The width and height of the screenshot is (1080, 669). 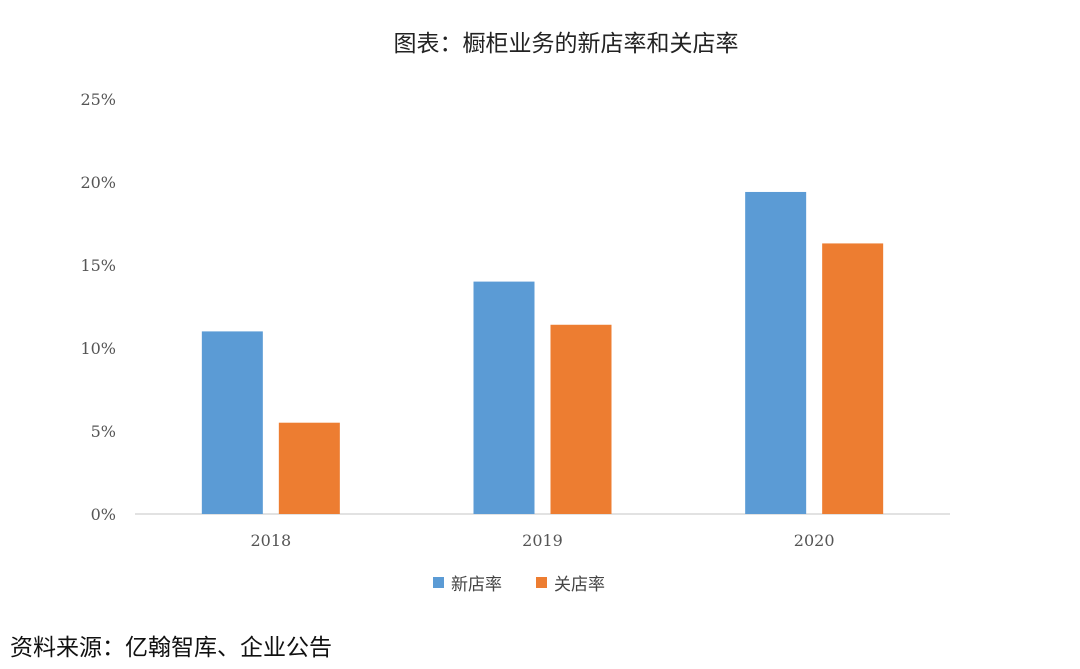 I want to click on x-tick-label: 2019, so click(x=542, y=540).